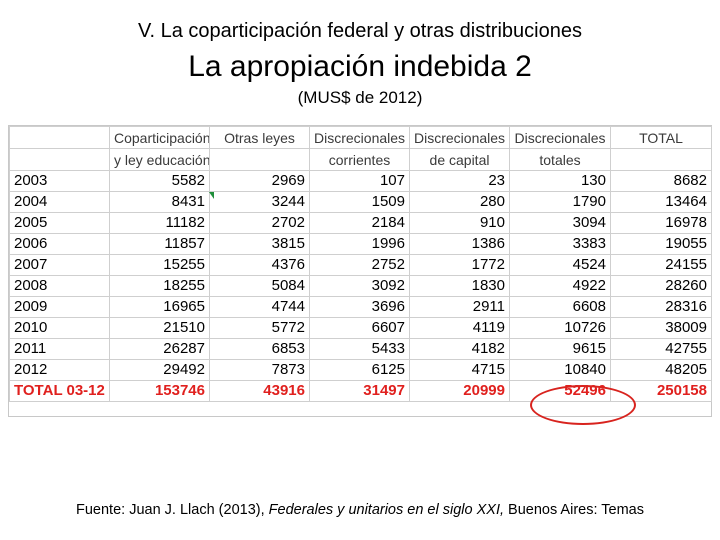 This screenshot has width=720, height=540. Describe the element at coordinates (59, 328) in the screenshot. I see `table-cell: 2010` at that location.